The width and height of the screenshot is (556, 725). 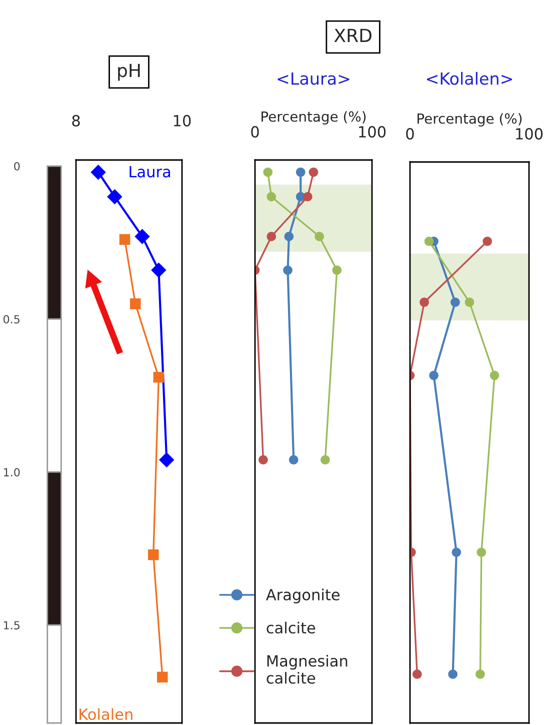 I want to click on chart-subtitle: <Kolalen>, so click(x=469, y=78).